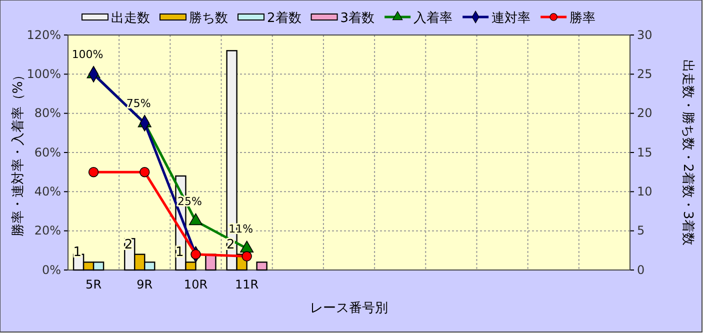 This screenshot has width=703, height=333. What do you see at coordinates (47, 231) in the screenshot?
I see `y-tick-label: 20%` at bounding box center [47, 231].